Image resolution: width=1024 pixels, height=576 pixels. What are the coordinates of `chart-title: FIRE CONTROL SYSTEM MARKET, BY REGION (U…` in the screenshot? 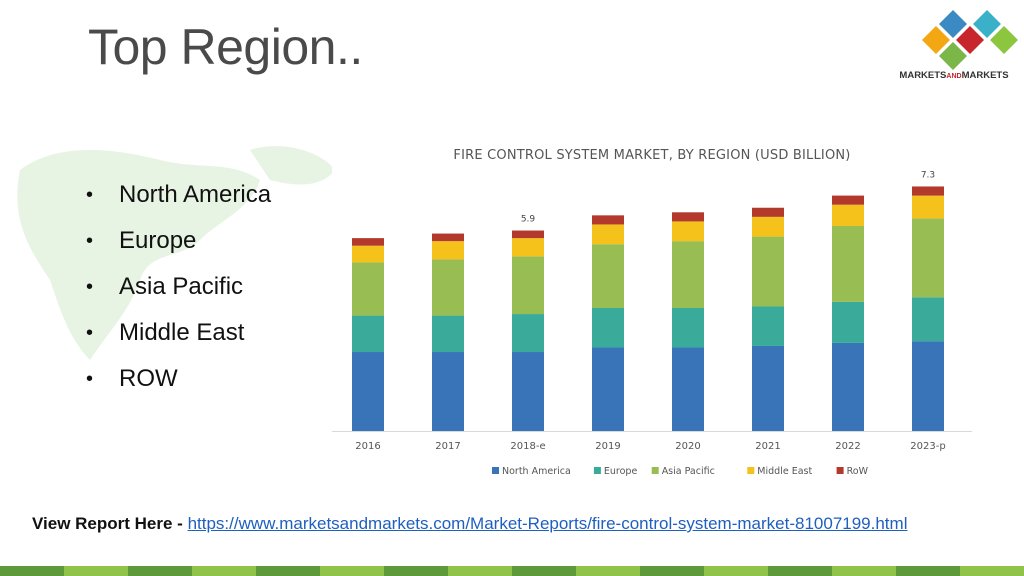 It's located at (652, 155).